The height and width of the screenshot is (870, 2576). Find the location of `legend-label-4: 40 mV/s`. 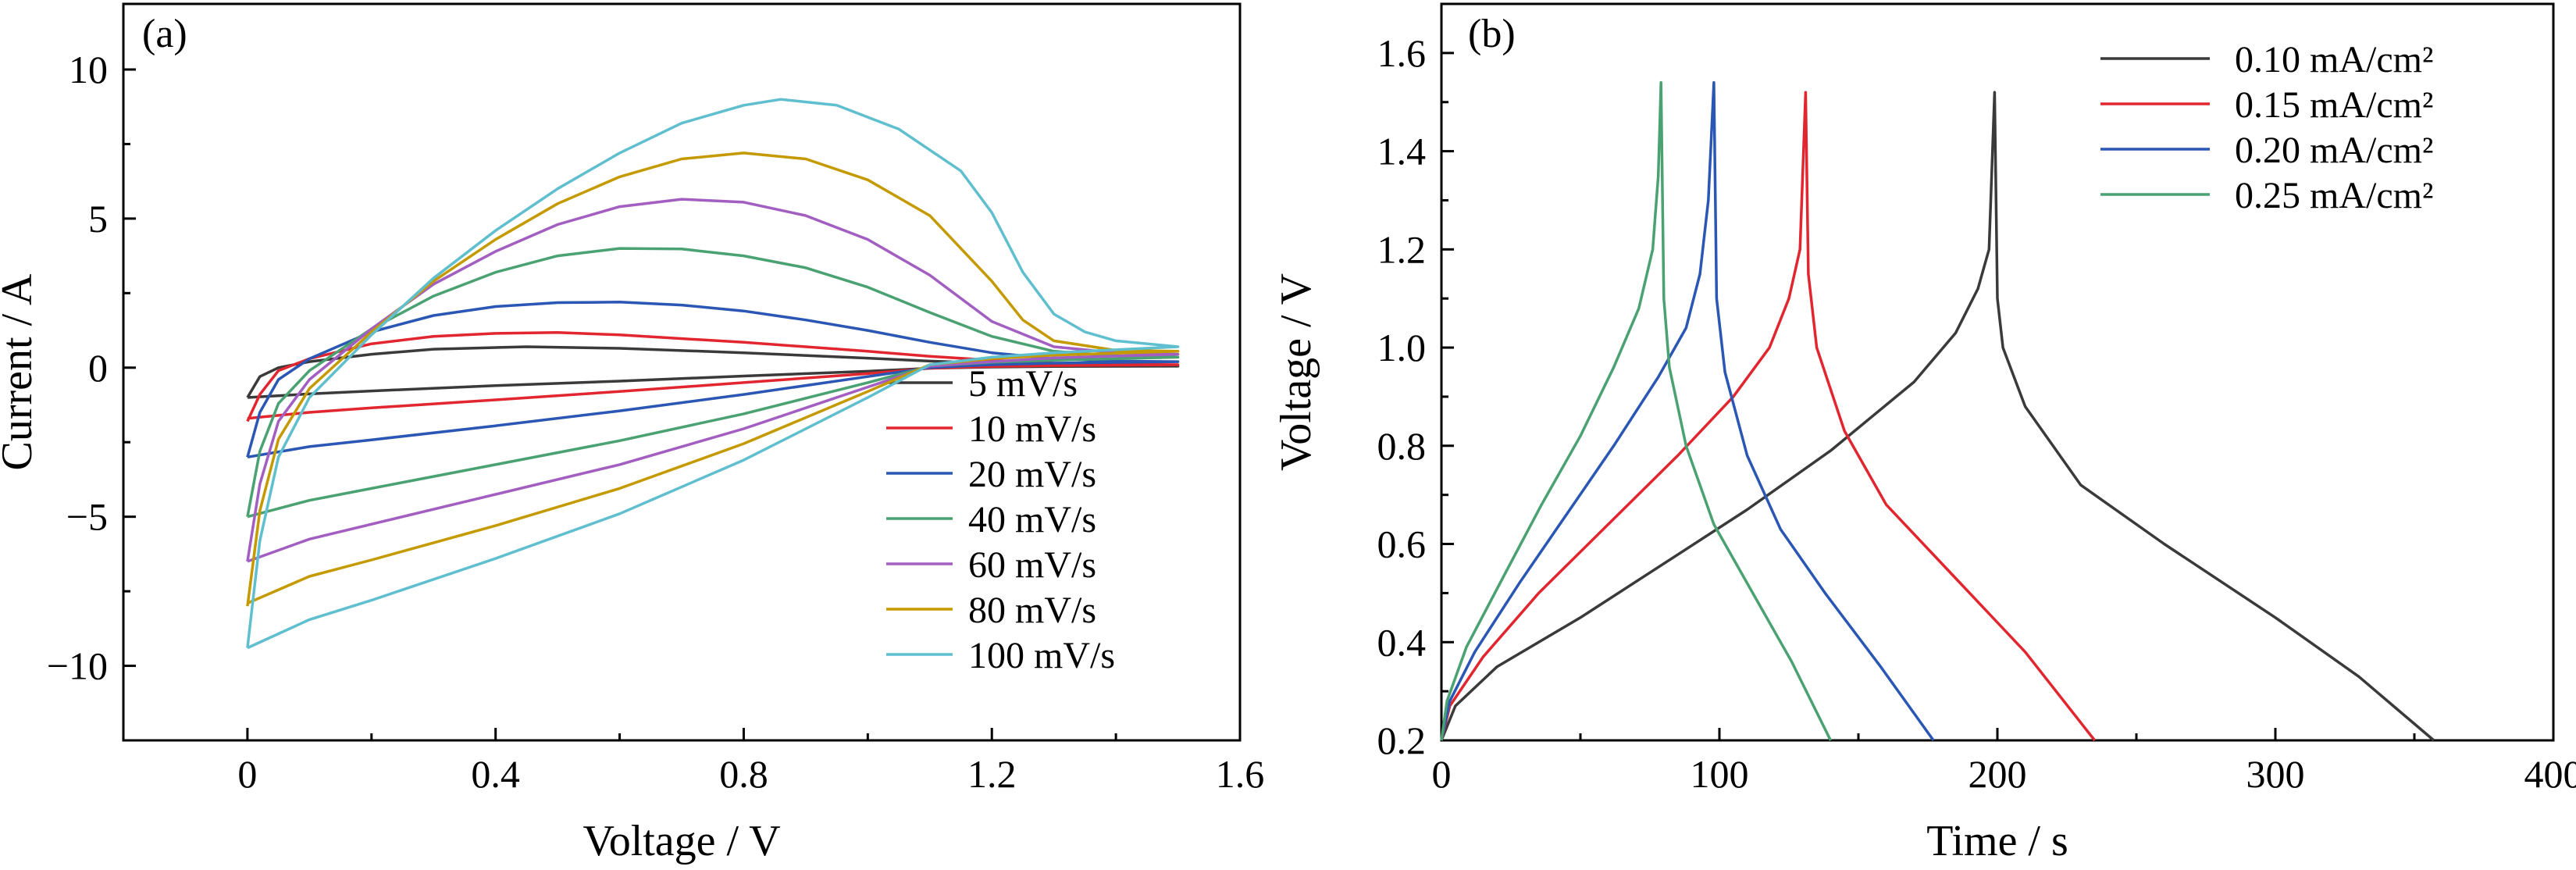

legend-label-4: 40 mV/s is located at coordinates (1032, 519).